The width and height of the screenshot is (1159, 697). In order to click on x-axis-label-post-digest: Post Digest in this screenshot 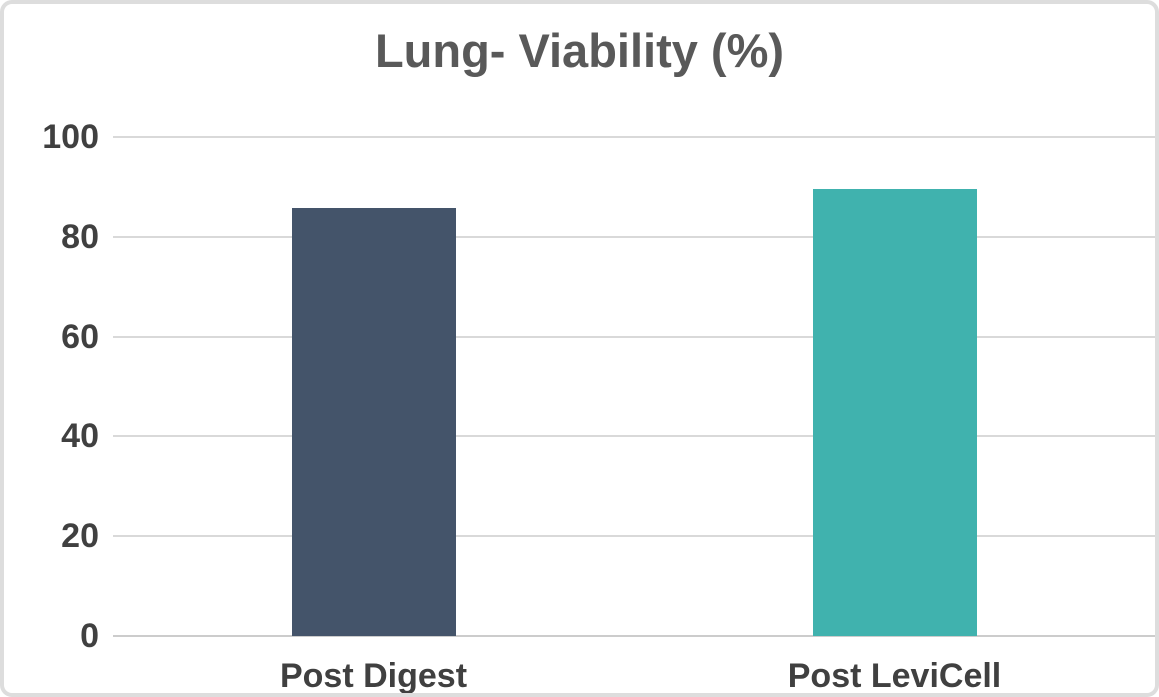, I will do `click(373, 676)`.